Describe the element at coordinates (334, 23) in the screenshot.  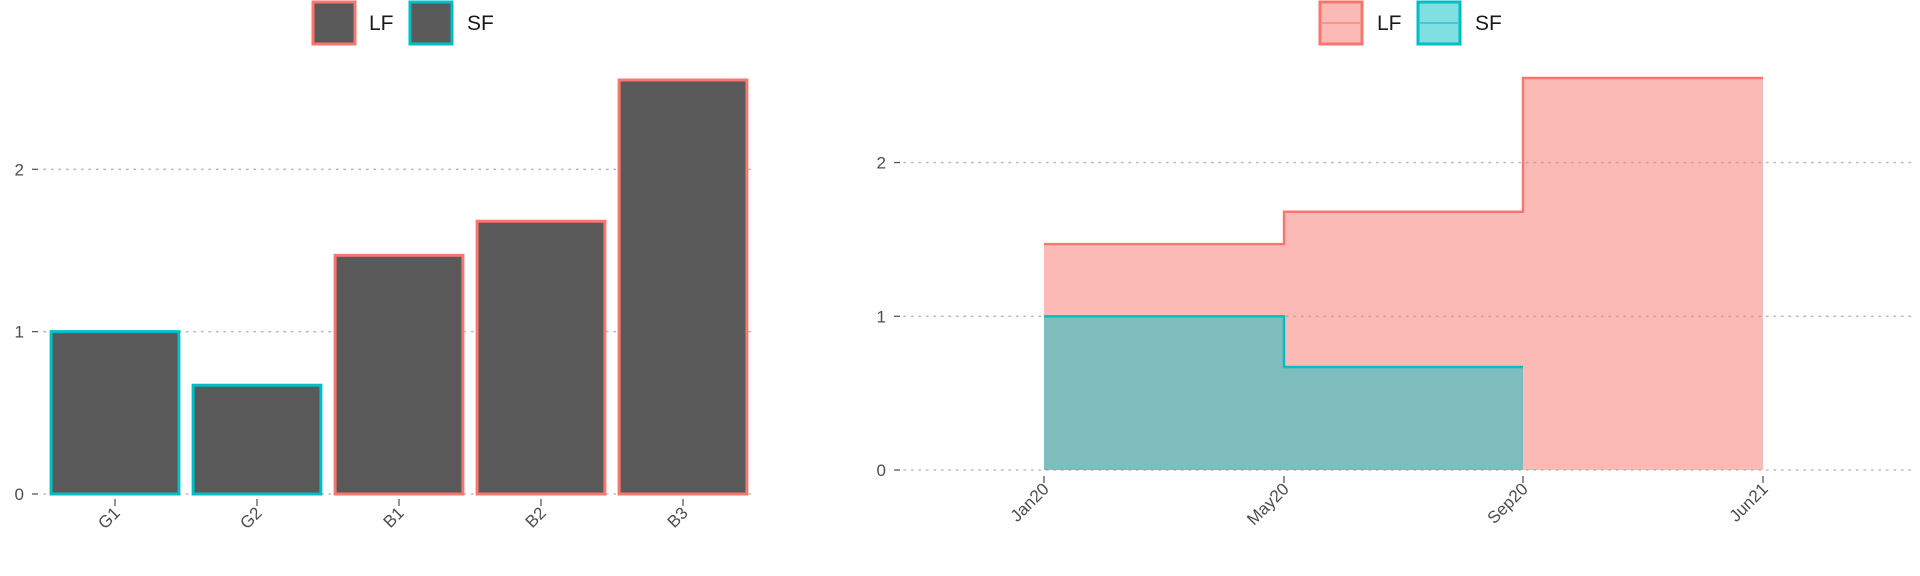
I see `legend-key-lf` at that location.